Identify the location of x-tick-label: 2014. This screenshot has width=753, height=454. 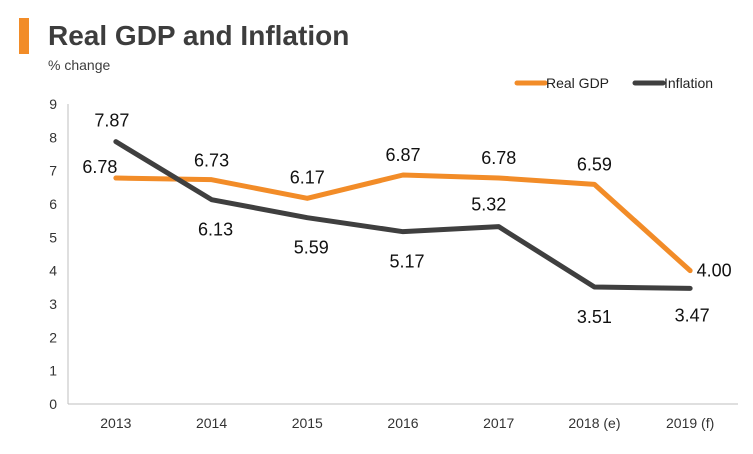
(211, 423).